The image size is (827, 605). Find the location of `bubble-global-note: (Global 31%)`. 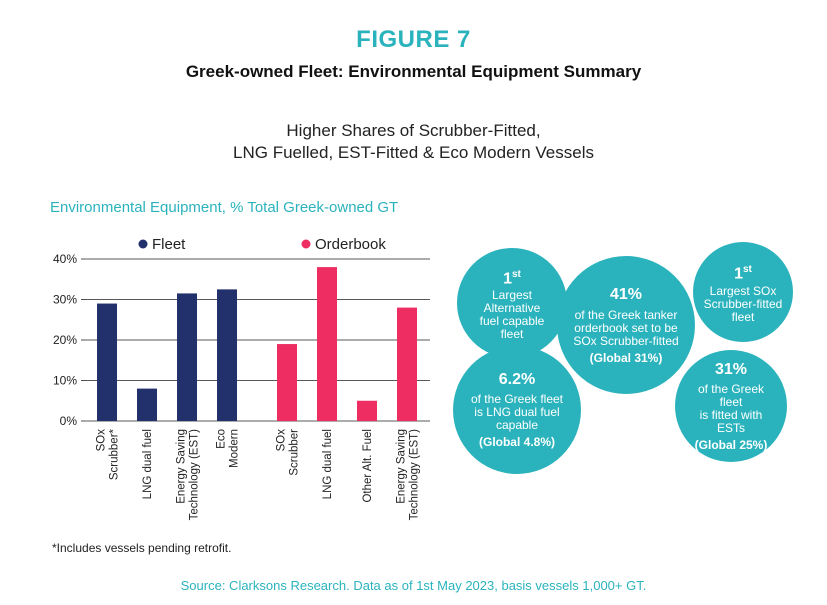

bubble-global-note: (Global 31%) is located at coordinates (626, 357).